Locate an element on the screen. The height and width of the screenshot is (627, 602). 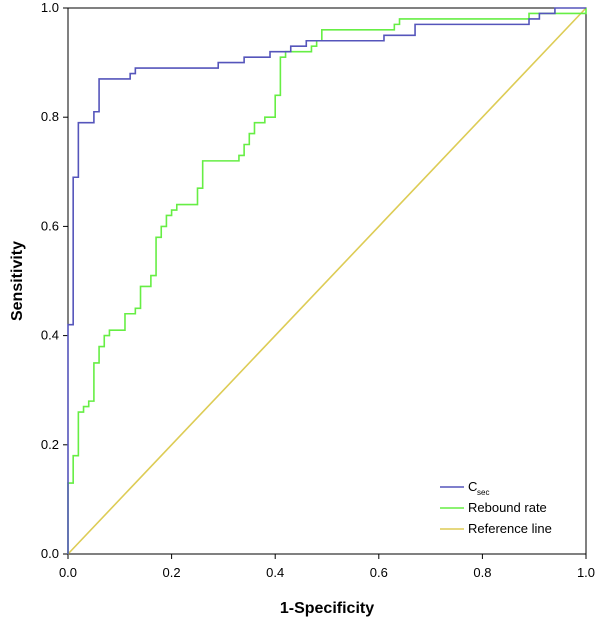
legend-label-csec: C is located at coordinates (472, 486).